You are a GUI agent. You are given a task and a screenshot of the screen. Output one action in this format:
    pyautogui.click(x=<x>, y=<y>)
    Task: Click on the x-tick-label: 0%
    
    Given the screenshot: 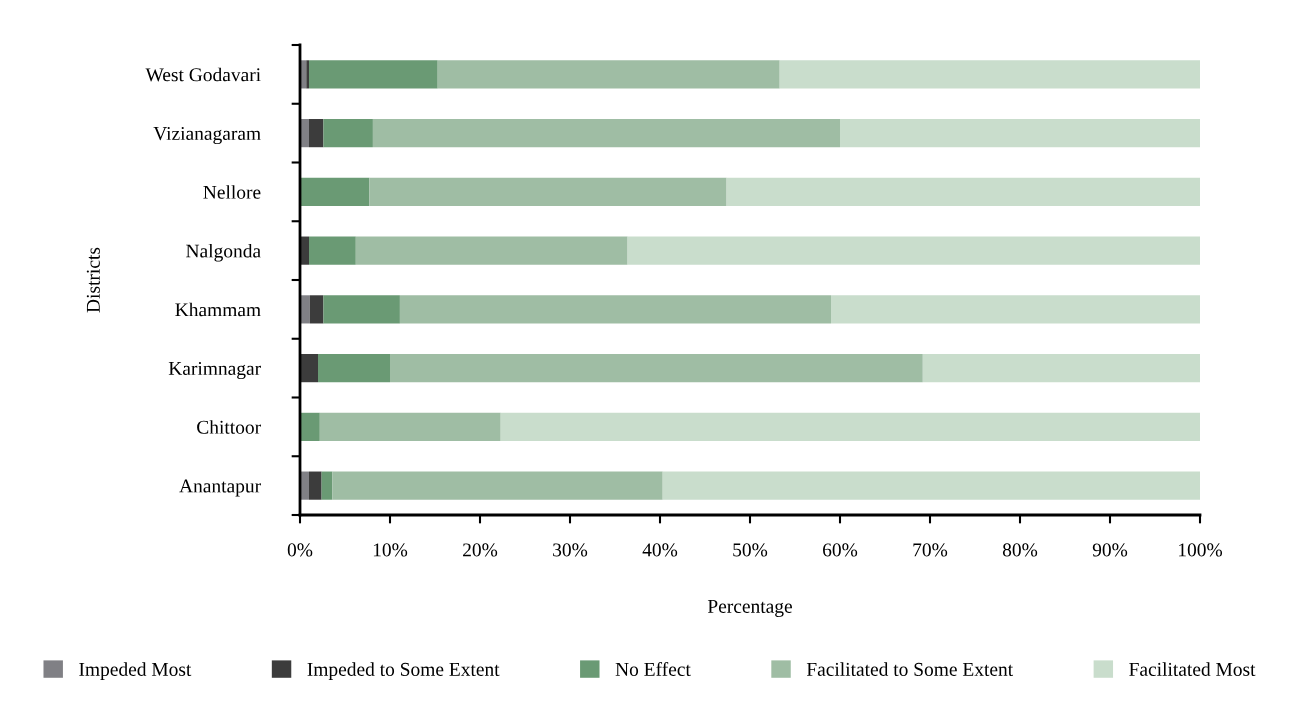 What is the action you would take?
    pyautogui.click(x=300, y=550)
    